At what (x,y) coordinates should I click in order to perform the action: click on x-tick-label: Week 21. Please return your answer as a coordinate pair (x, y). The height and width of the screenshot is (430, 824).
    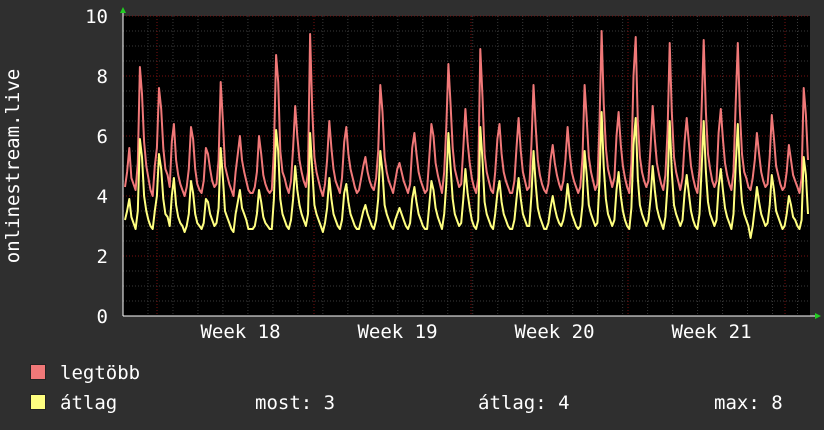
    Looking at the image, I should click on (711, 332).